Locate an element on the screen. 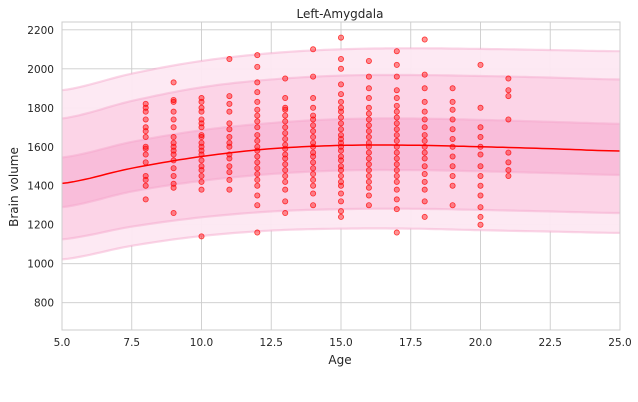 The image size is (638, 402). x-tick-label: 10.0 is located at coordinates (201, 343).